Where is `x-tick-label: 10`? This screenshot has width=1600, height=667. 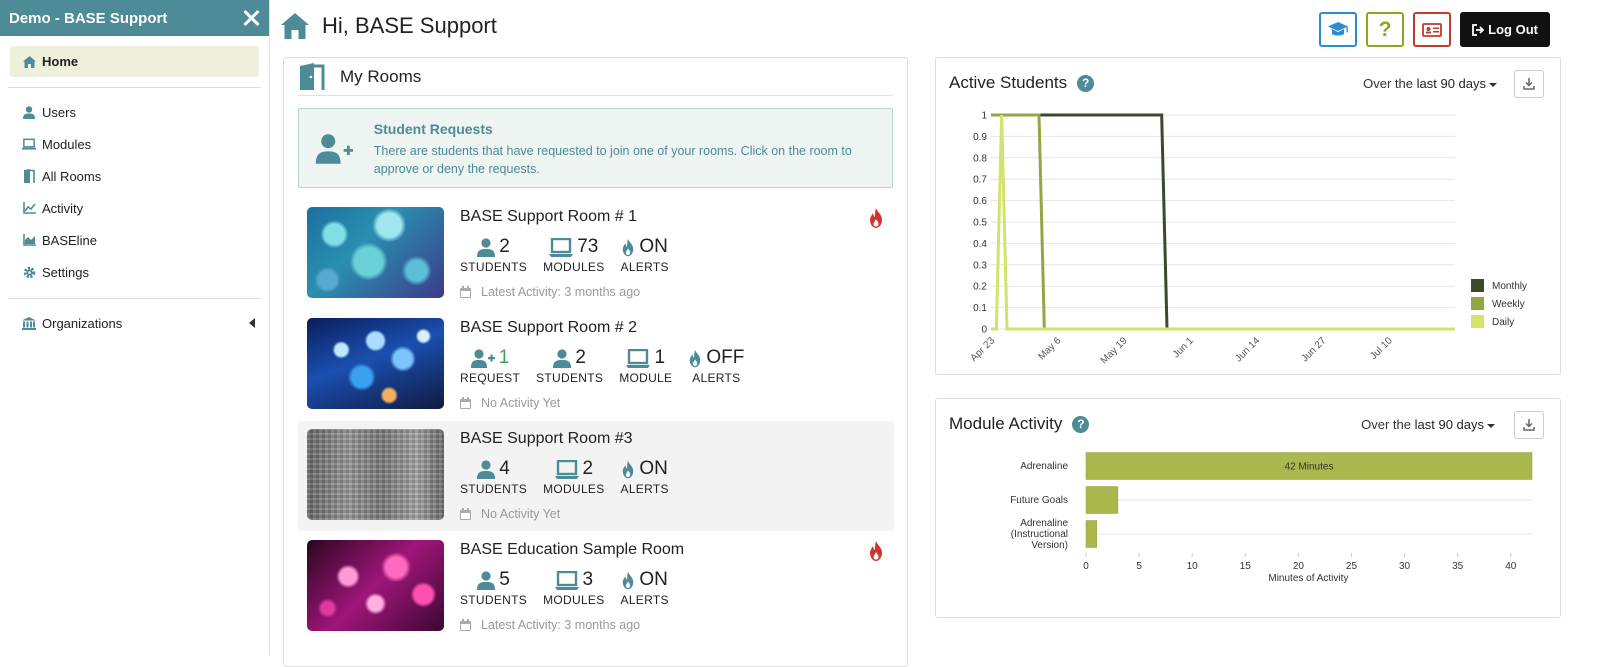 x-tick-label: 10 is located at coordinates (1193, 566).